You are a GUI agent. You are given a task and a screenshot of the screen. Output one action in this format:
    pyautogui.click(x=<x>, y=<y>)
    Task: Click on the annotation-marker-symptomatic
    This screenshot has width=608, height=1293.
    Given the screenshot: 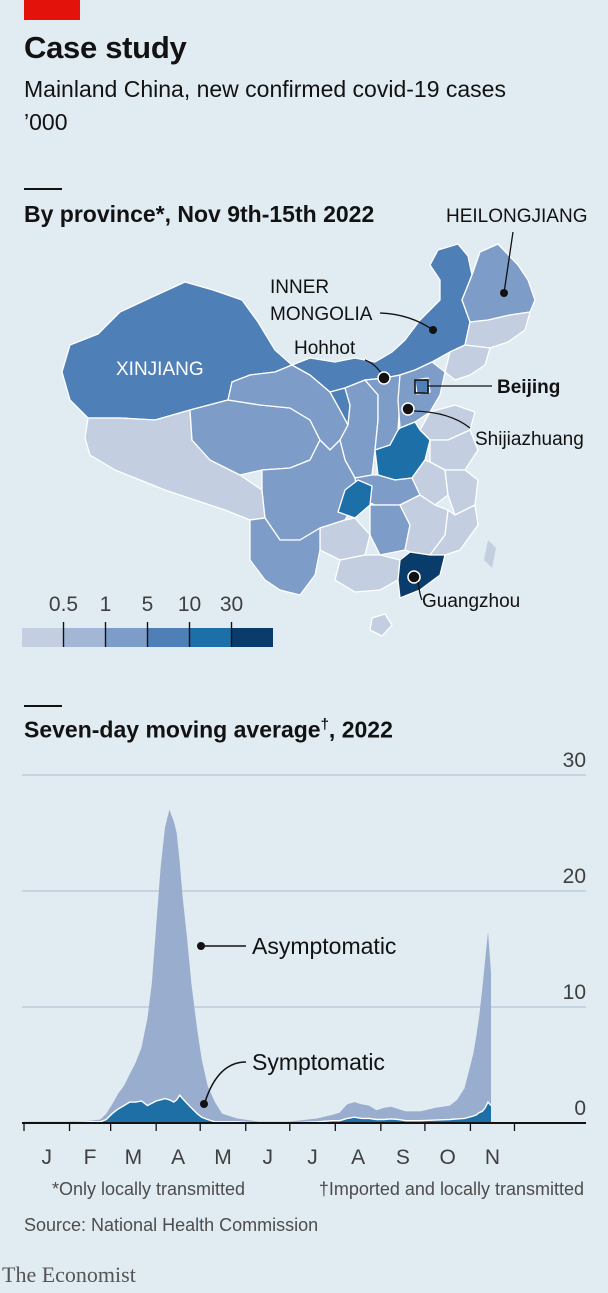 What is the action you would take?
    pyautogui.click(x=204, y=1104)
    